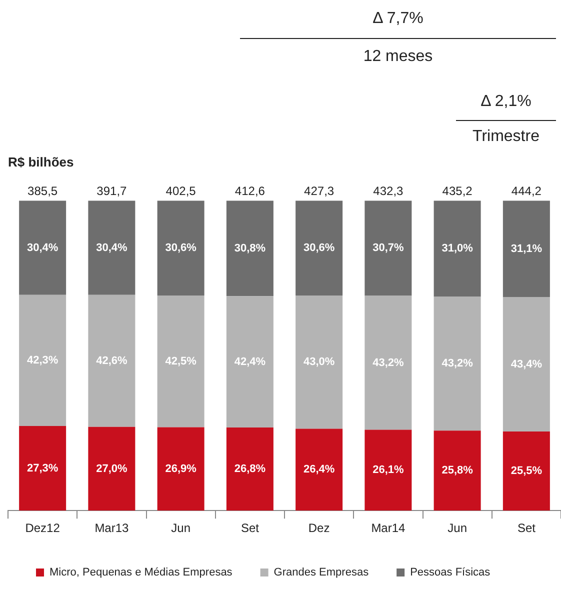 The width and height of the screenshot is (561, 594). I want to click on text: Δ 2,1%, so click(506, 102).